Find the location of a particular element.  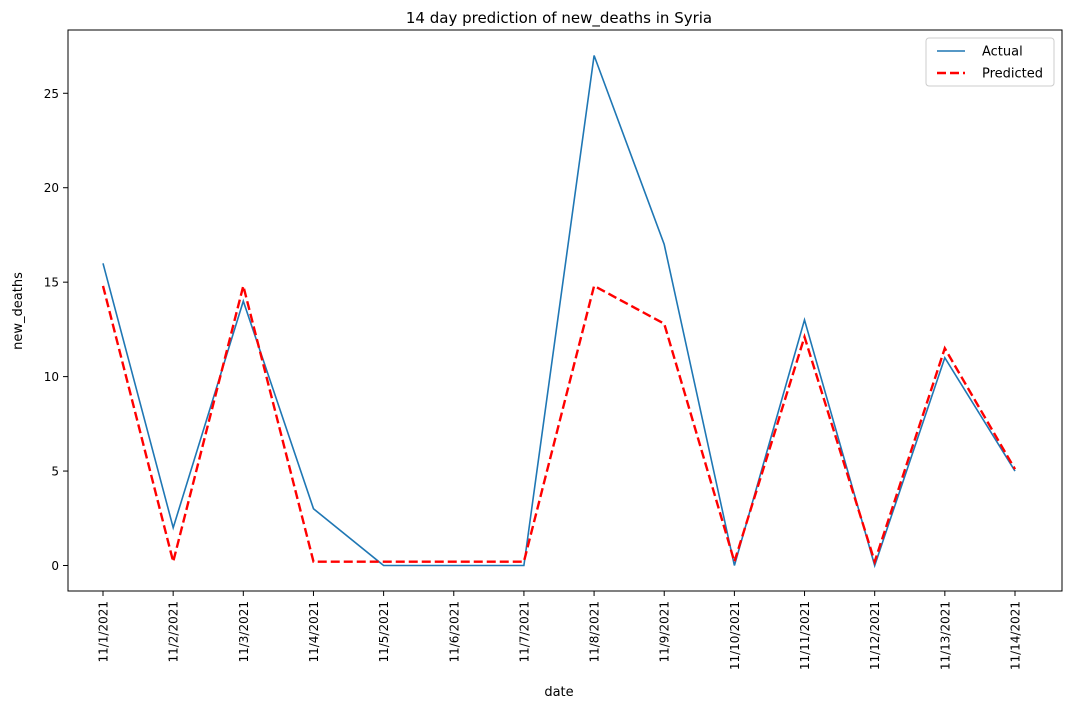

y-tick-label: 15 is located at coordinates (51, 283).